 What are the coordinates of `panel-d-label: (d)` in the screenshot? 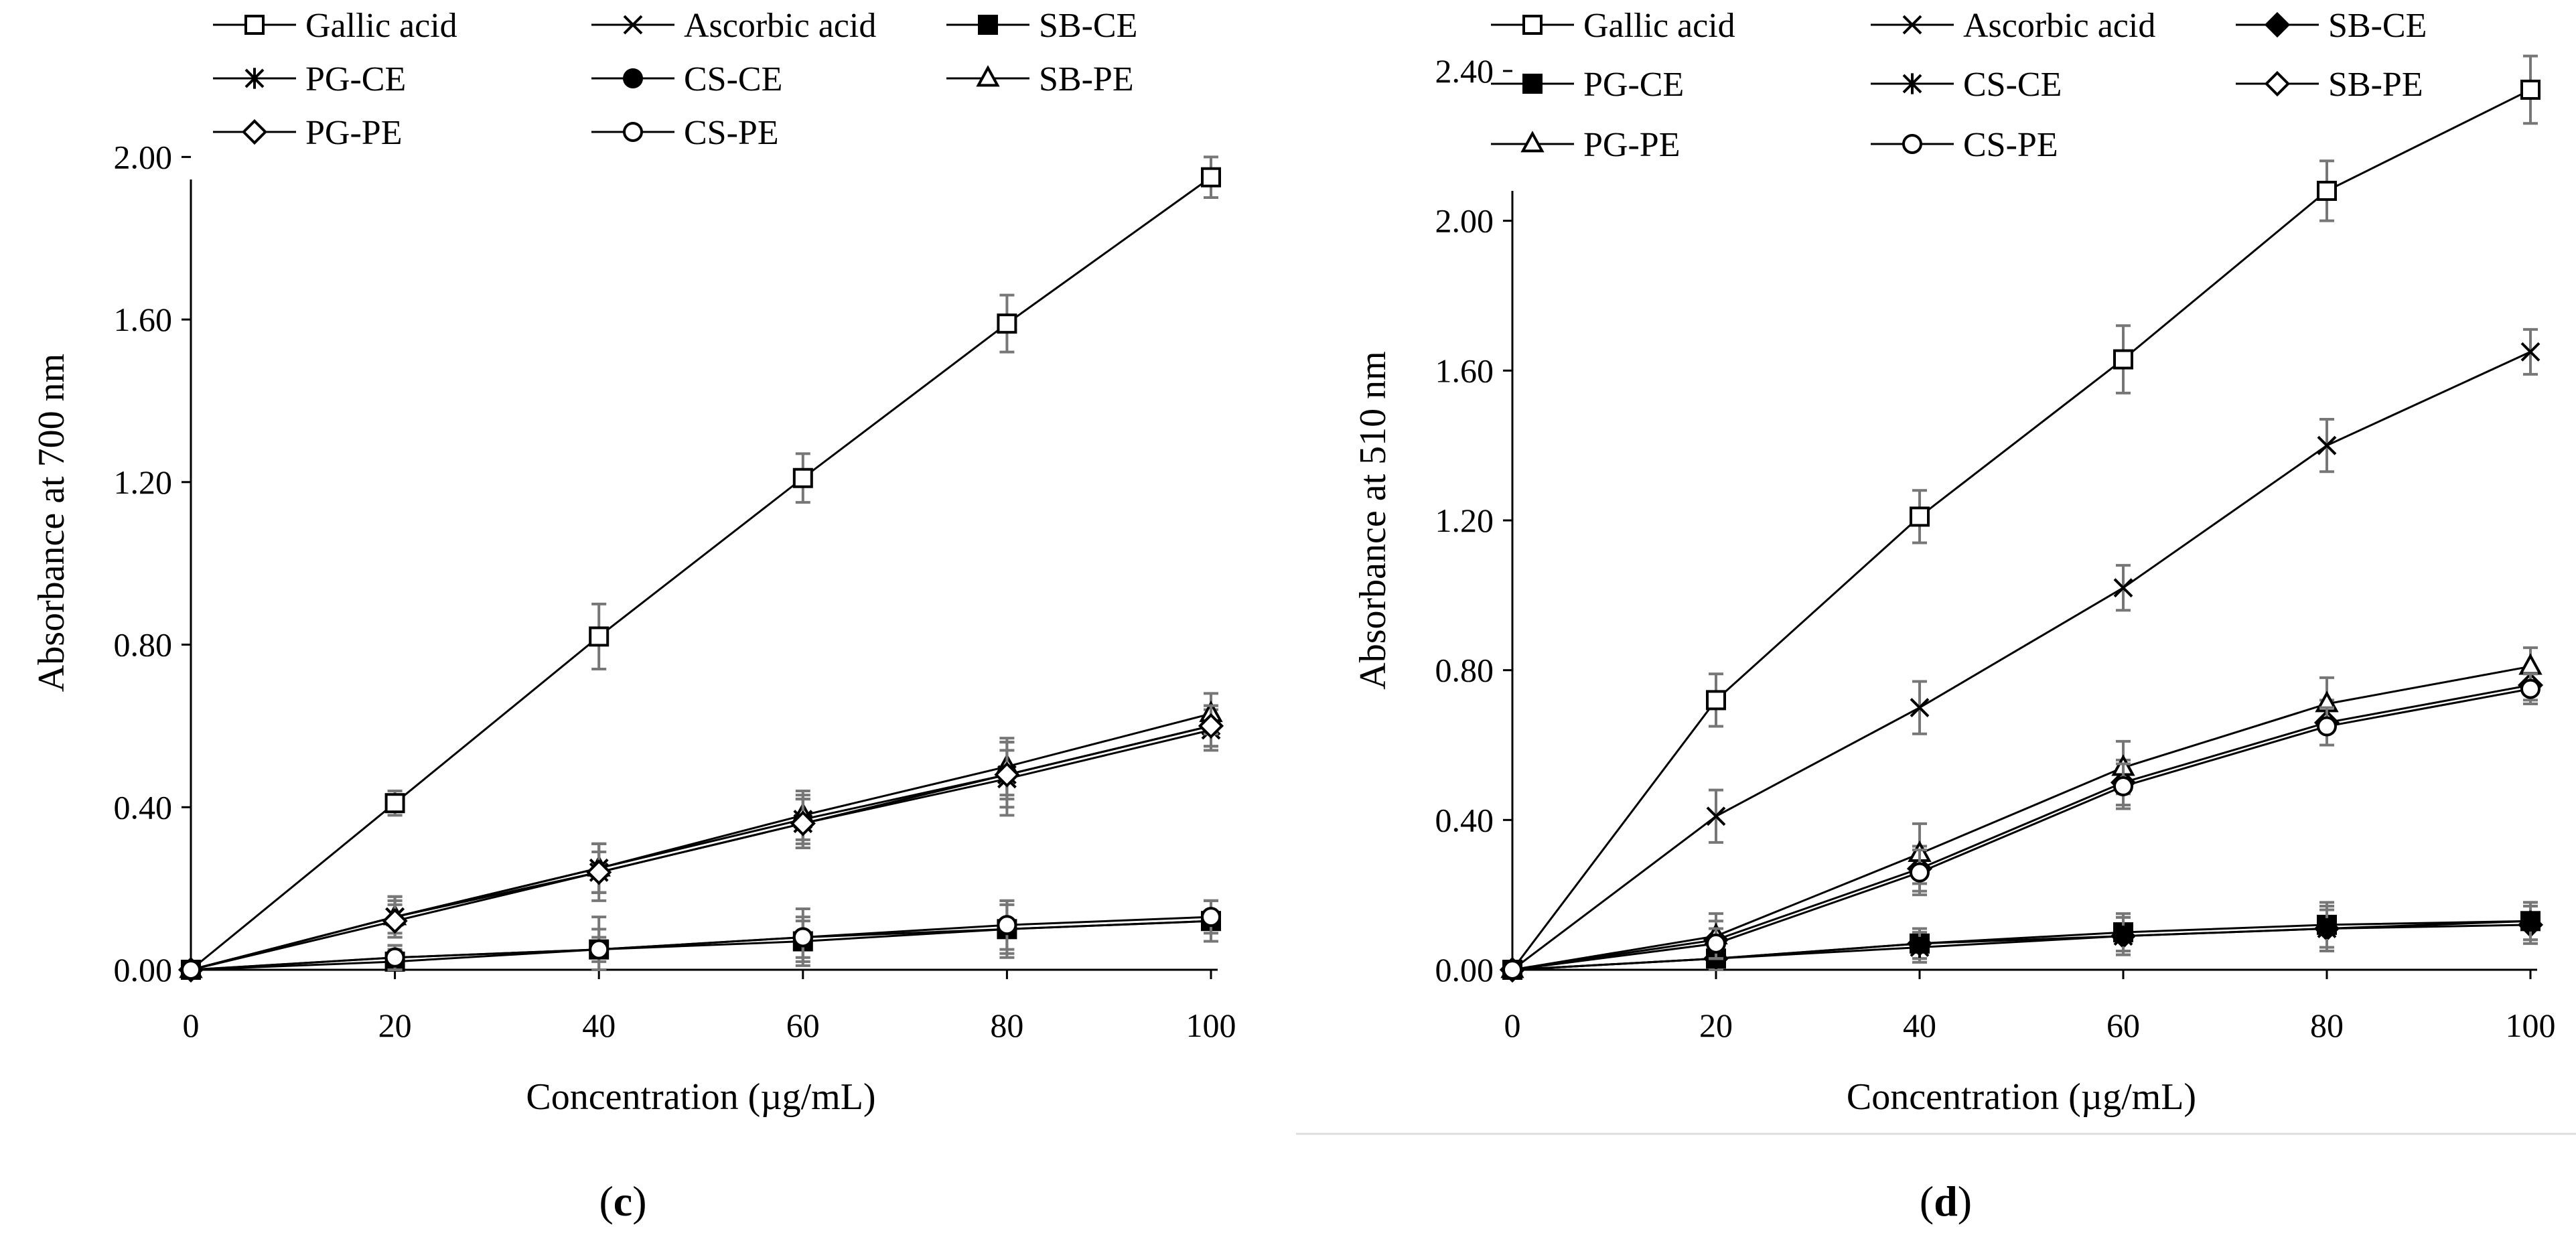 It's located at (1946, 1201).